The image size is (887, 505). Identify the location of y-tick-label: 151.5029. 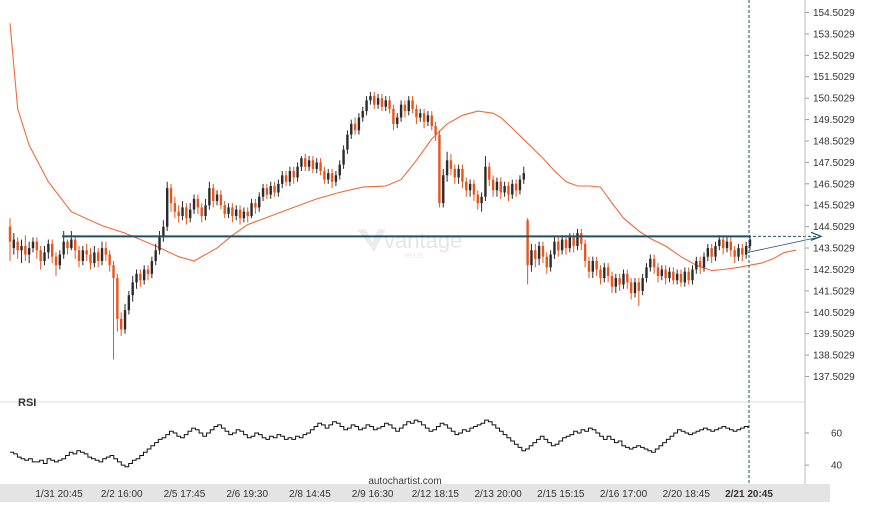
(834, 77).